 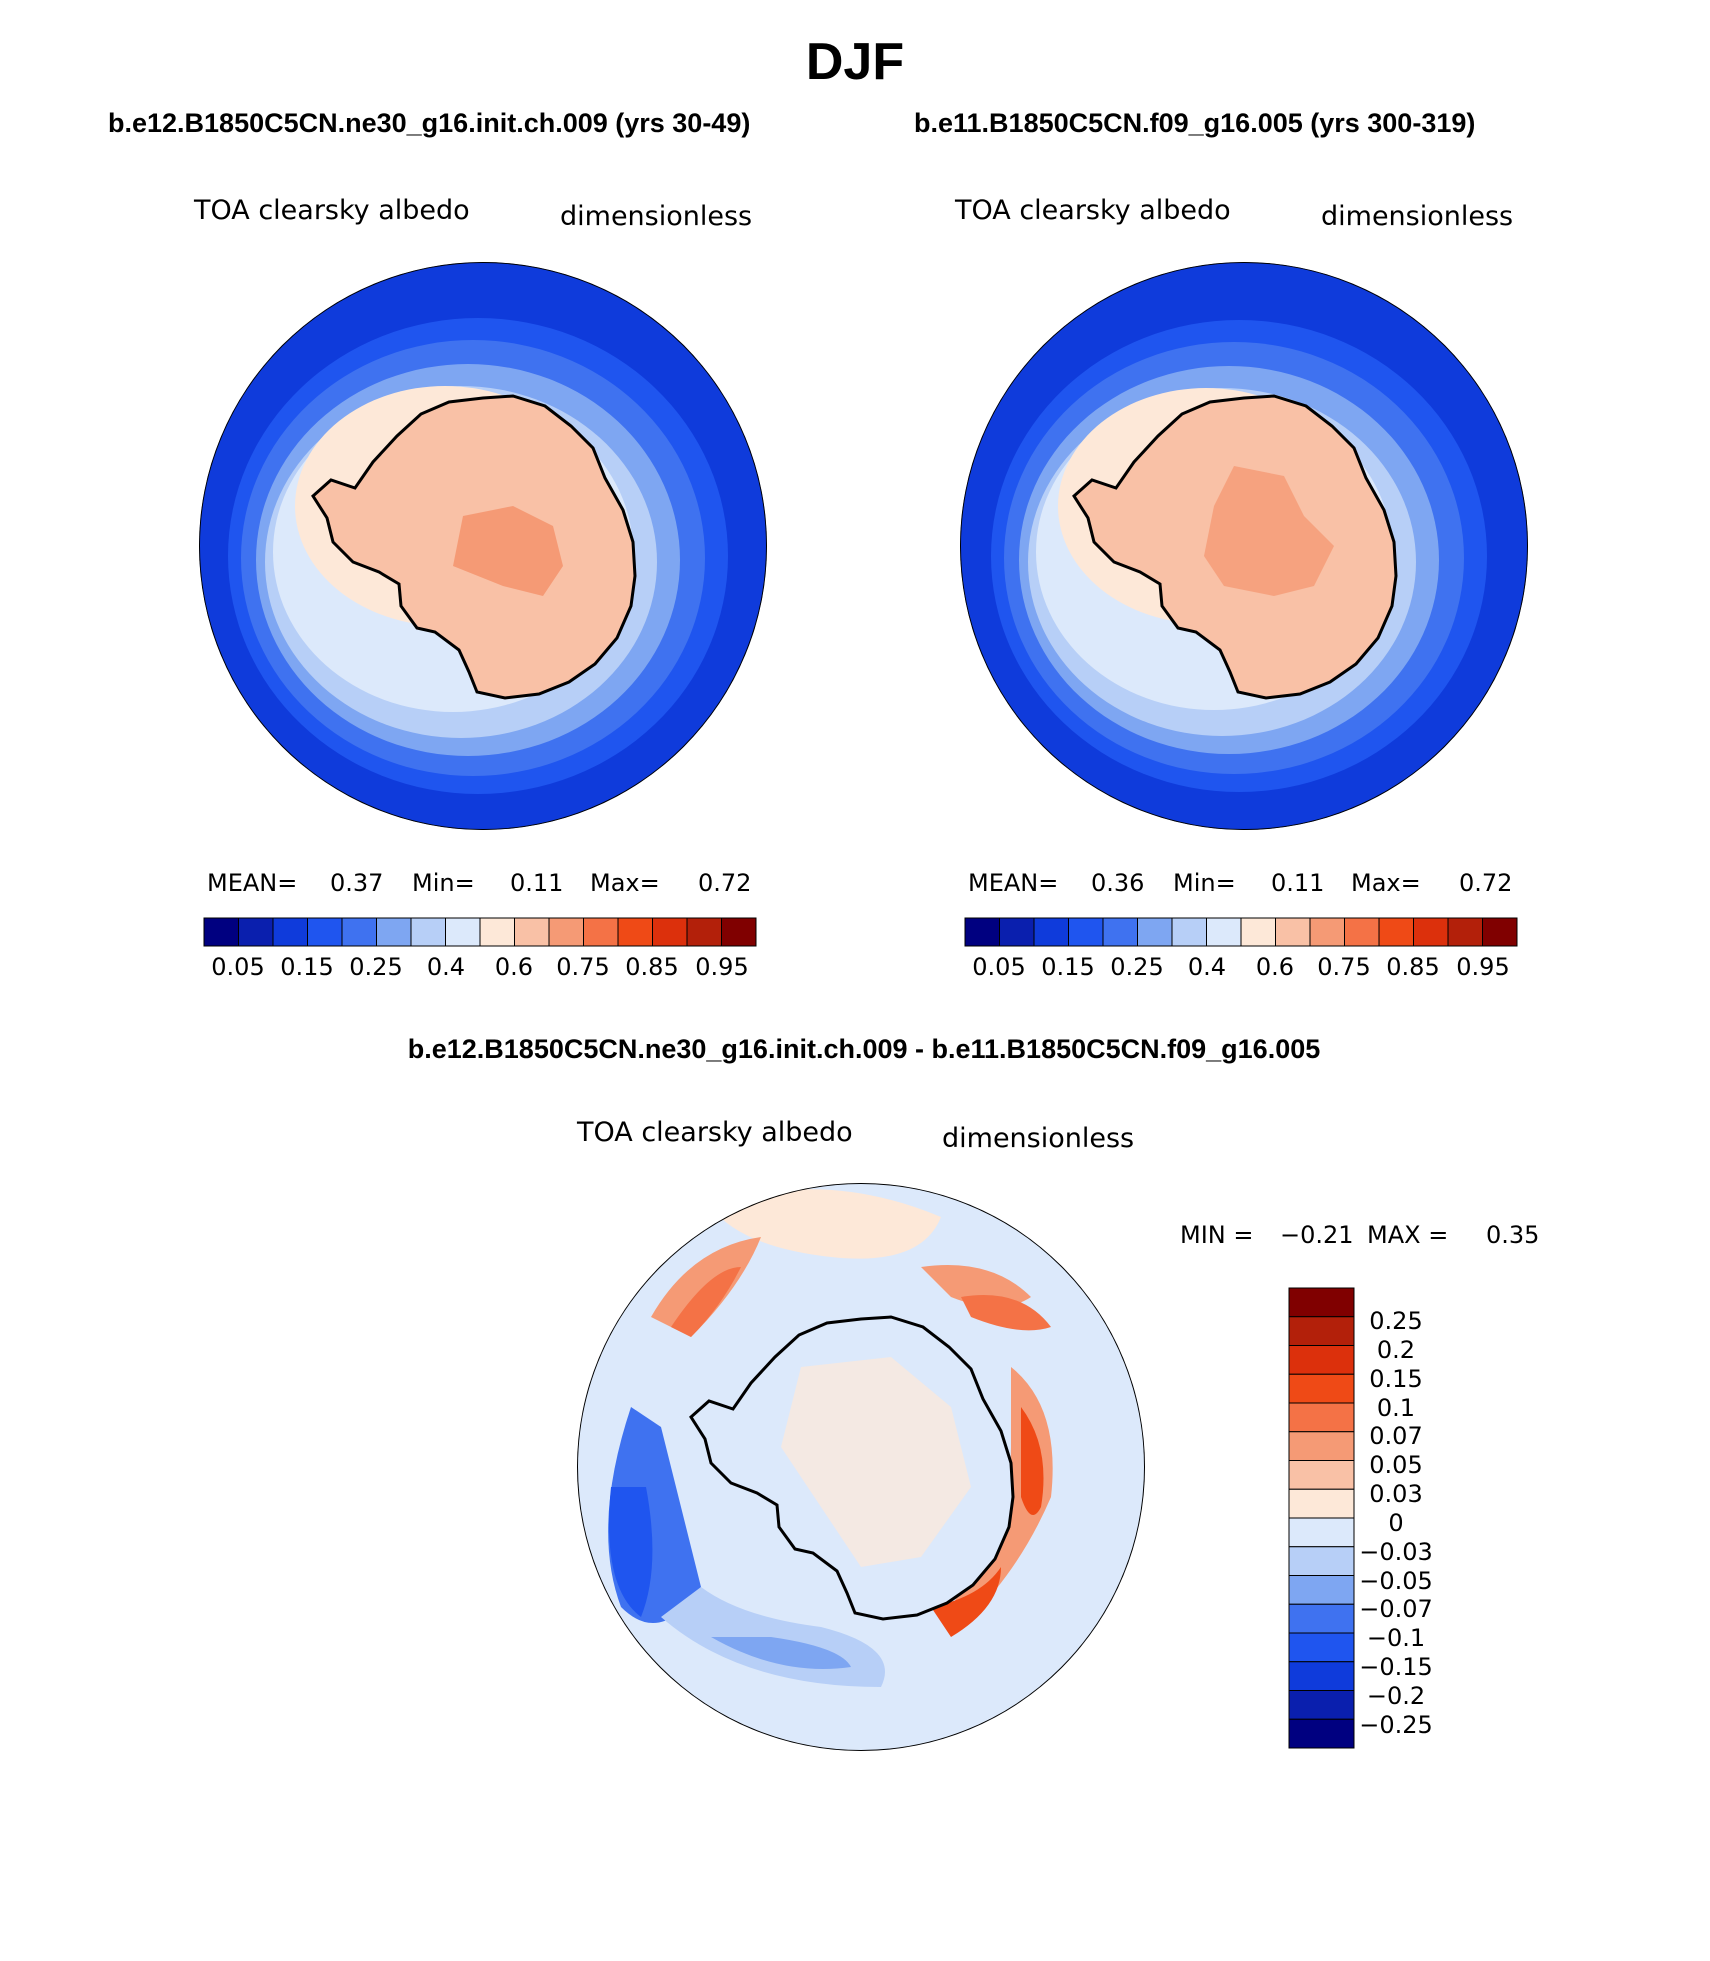 What do you see at coordinates (252, 883) in the screenshot?
I see `panel-left-mean-label: MEAN=` at bounding box center [252, 883].